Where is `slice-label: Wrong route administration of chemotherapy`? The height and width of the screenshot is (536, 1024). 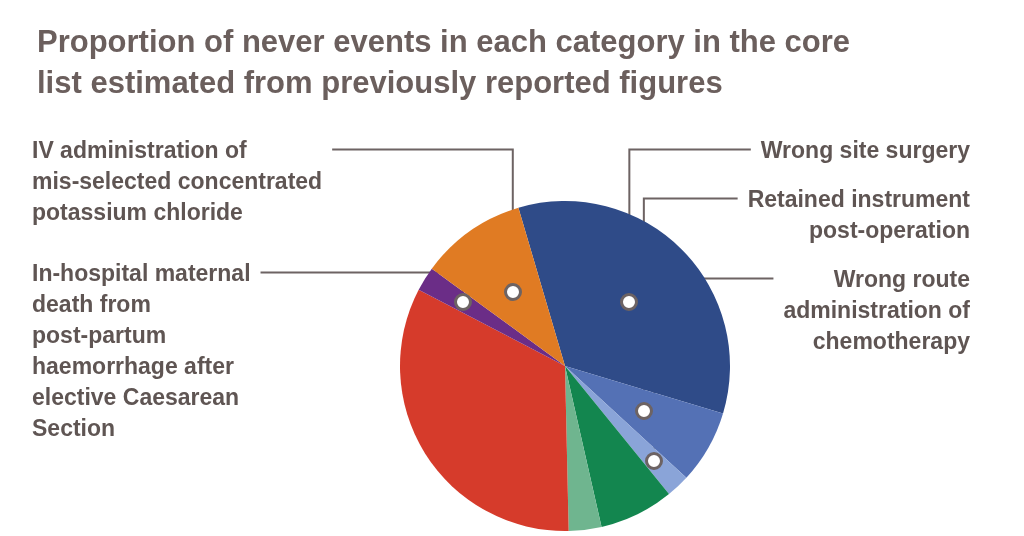 slice-label: Wrong route administration of chemotherapy is located at coordinates (877, 309).